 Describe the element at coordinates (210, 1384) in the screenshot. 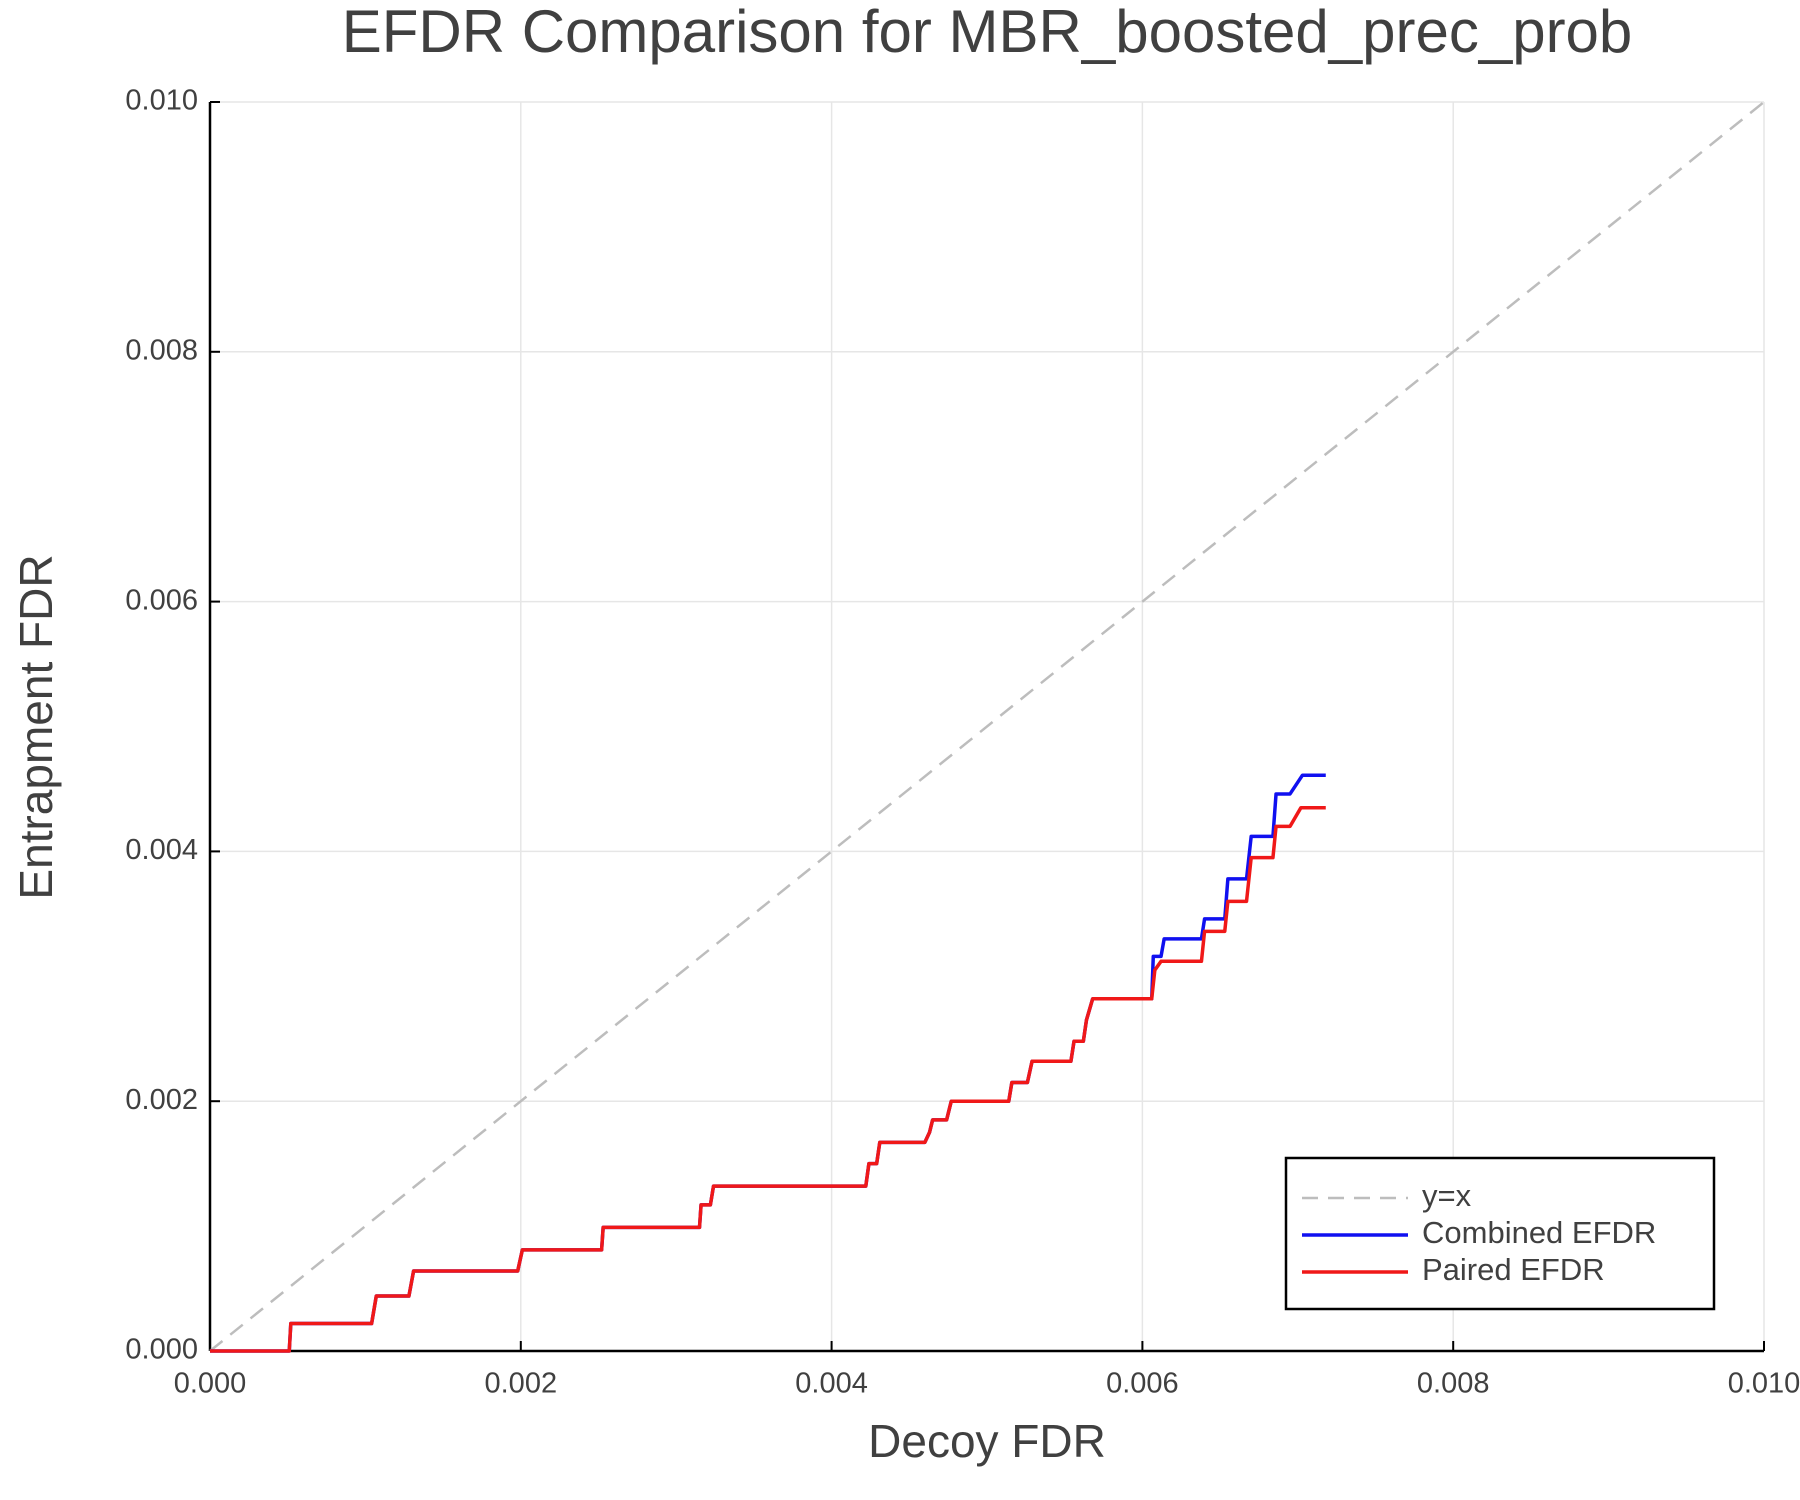

I see `x-tick-label: 0.000` at that location.